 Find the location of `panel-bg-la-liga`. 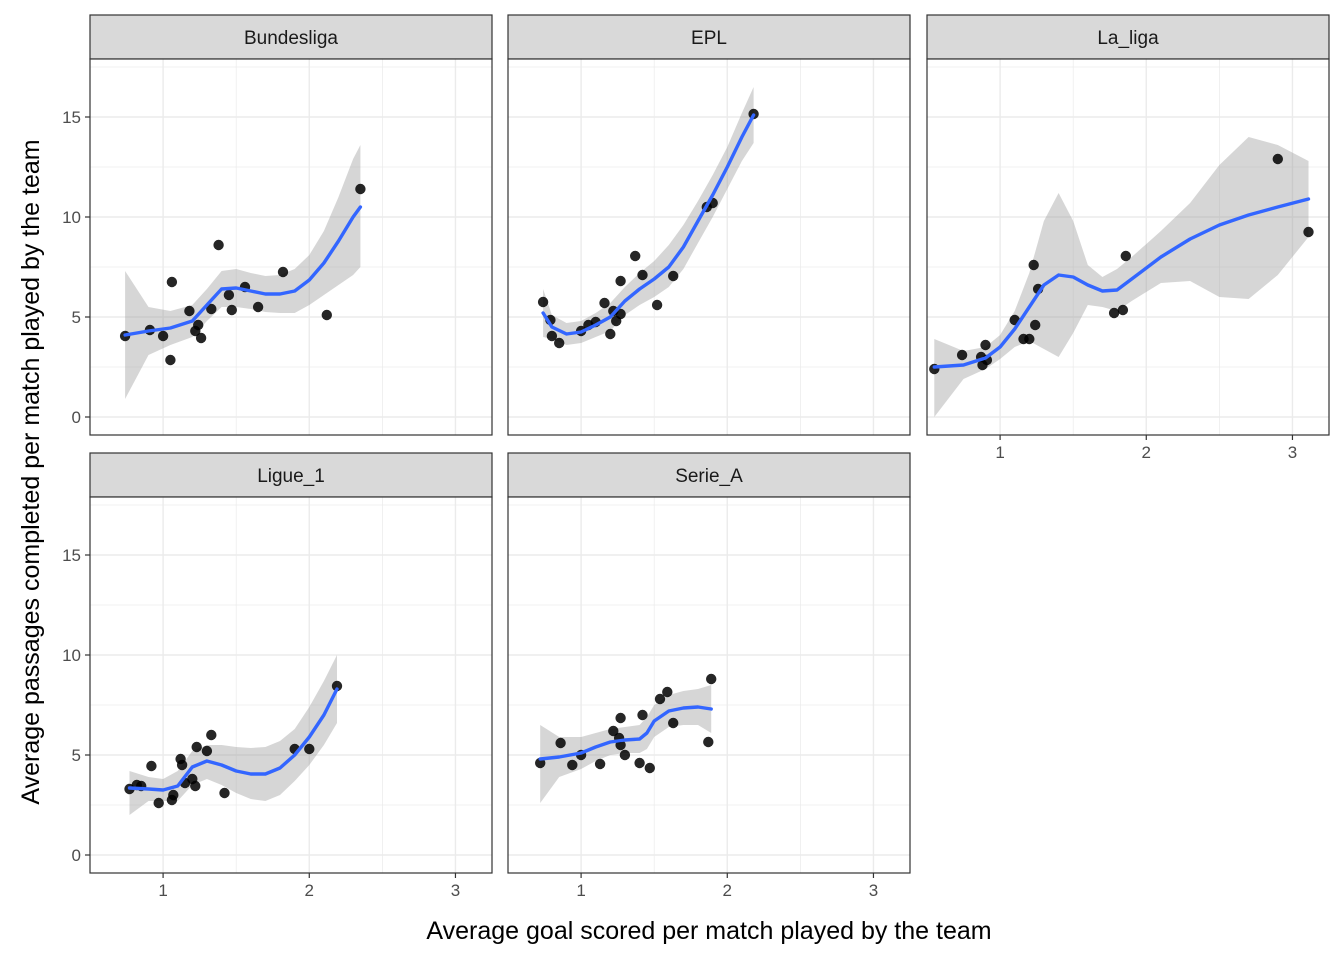

panel-bg-la-liga is located at coordinates (1128, 247).